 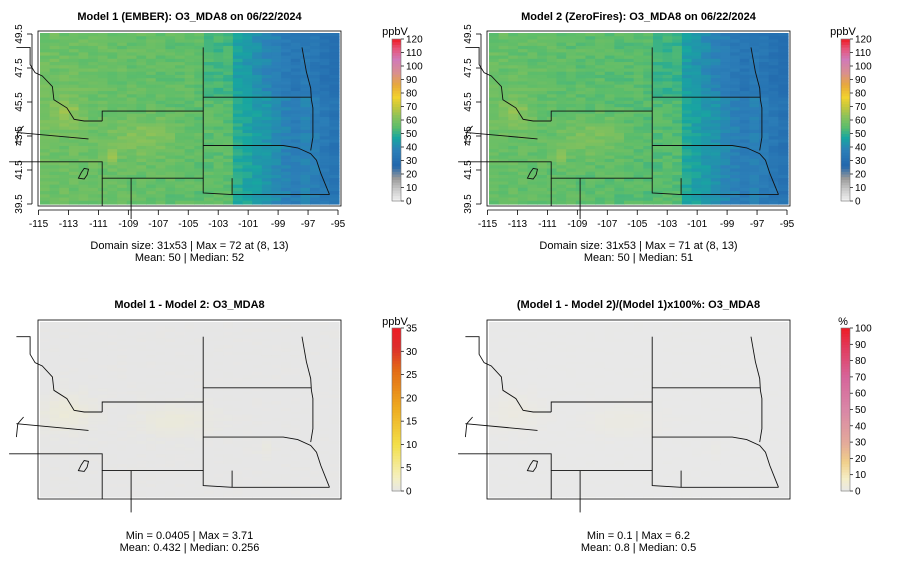 What do you see at coordinates (396, 197) in the screenshot?
I see `legend-swatch` at bounding box center [396, 197].